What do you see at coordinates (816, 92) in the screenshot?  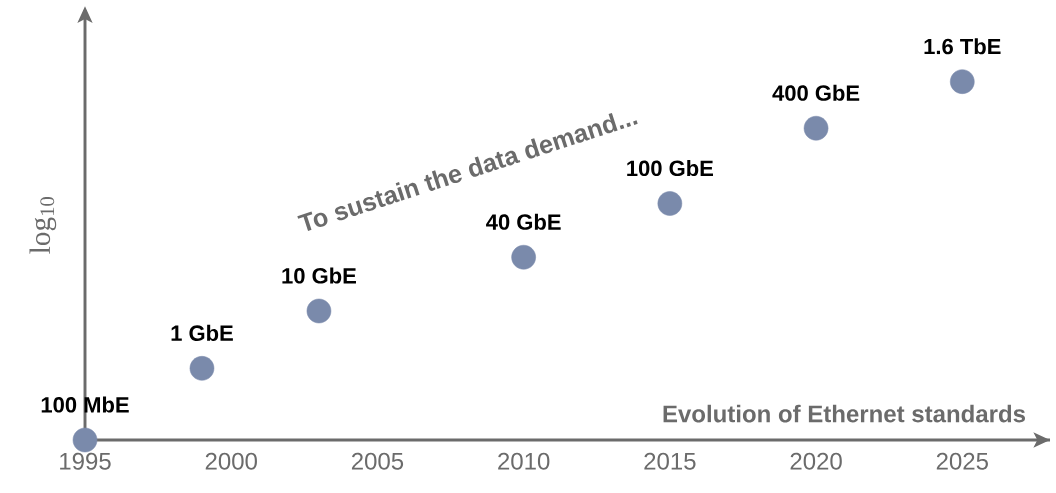 I see `annotation: 400 GbE` at bounding box center [816, 92].